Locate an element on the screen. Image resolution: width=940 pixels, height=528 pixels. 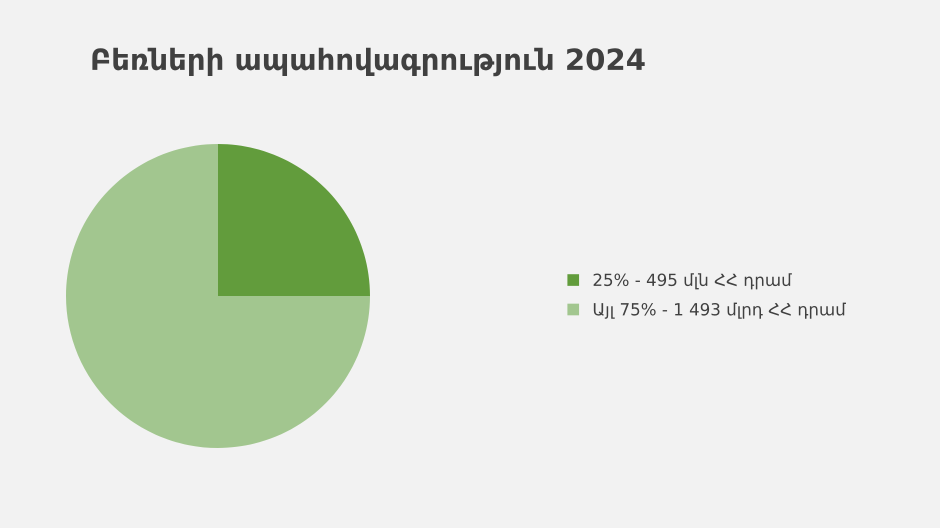
legend-label: Այլ 75% - 1 493 մլրդ ՀՀ դրամ is located at coordinates (720, 310).